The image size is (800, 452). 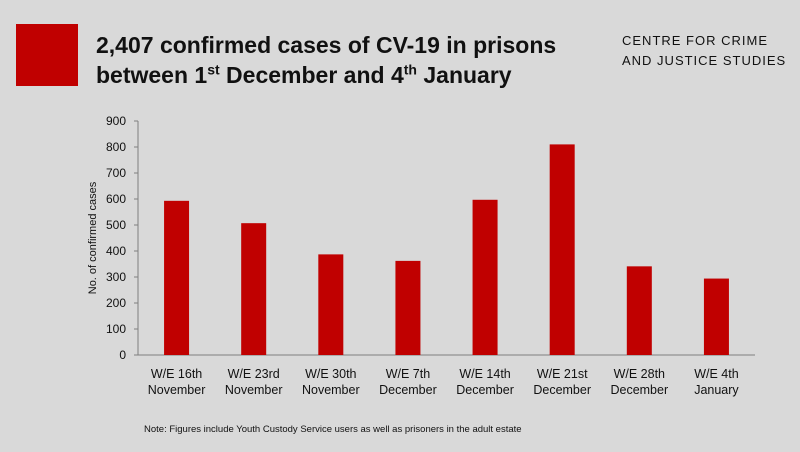 I want to click on y-tick-label: 0, so click(x=122, y=355).